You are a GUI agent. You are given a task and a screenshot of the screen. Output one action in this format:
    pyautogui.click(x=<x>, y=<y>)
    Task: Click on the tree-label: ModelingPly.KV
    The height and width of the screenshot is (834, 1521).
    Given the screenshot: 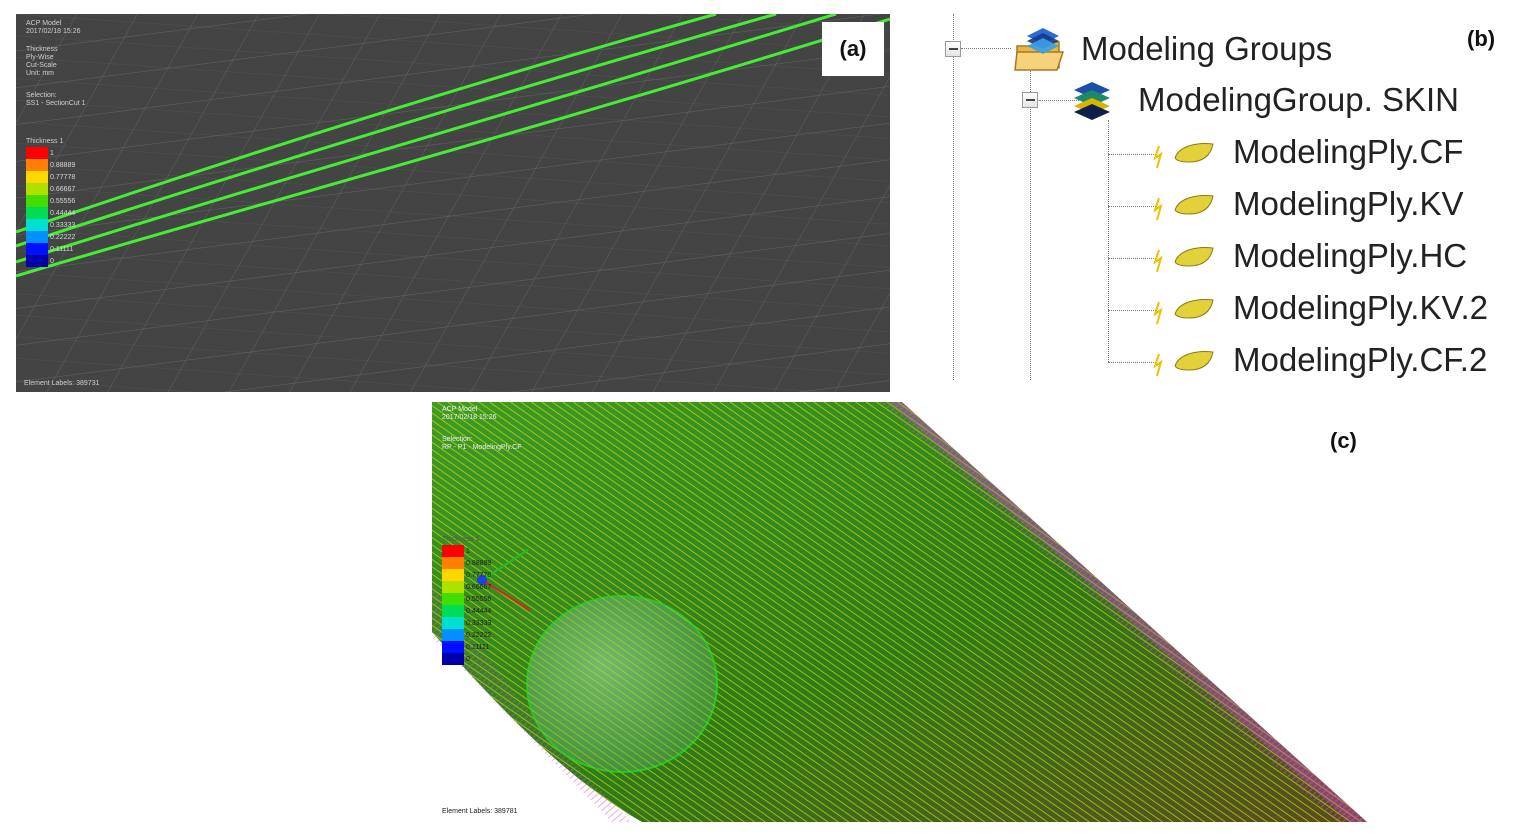 What is the action you would take?
    pyautogui.click(x=1348, y=203)
    